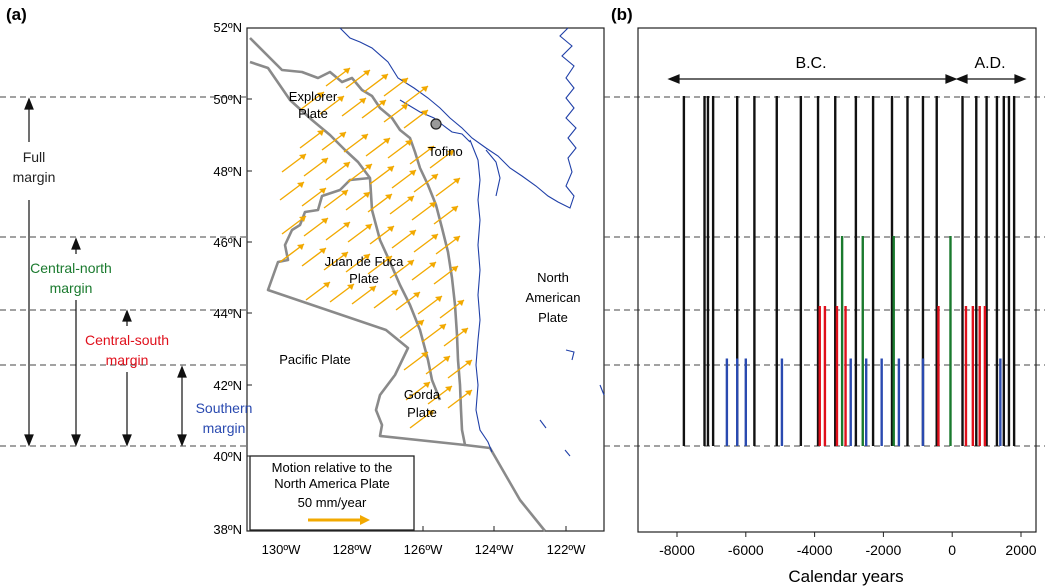 The height and width of the screenshot is (587, 1045). What do you see at coordinates (34, 177) in the screenshot?
I see `margin-label-full: margin` at bounding box center [34, 177].